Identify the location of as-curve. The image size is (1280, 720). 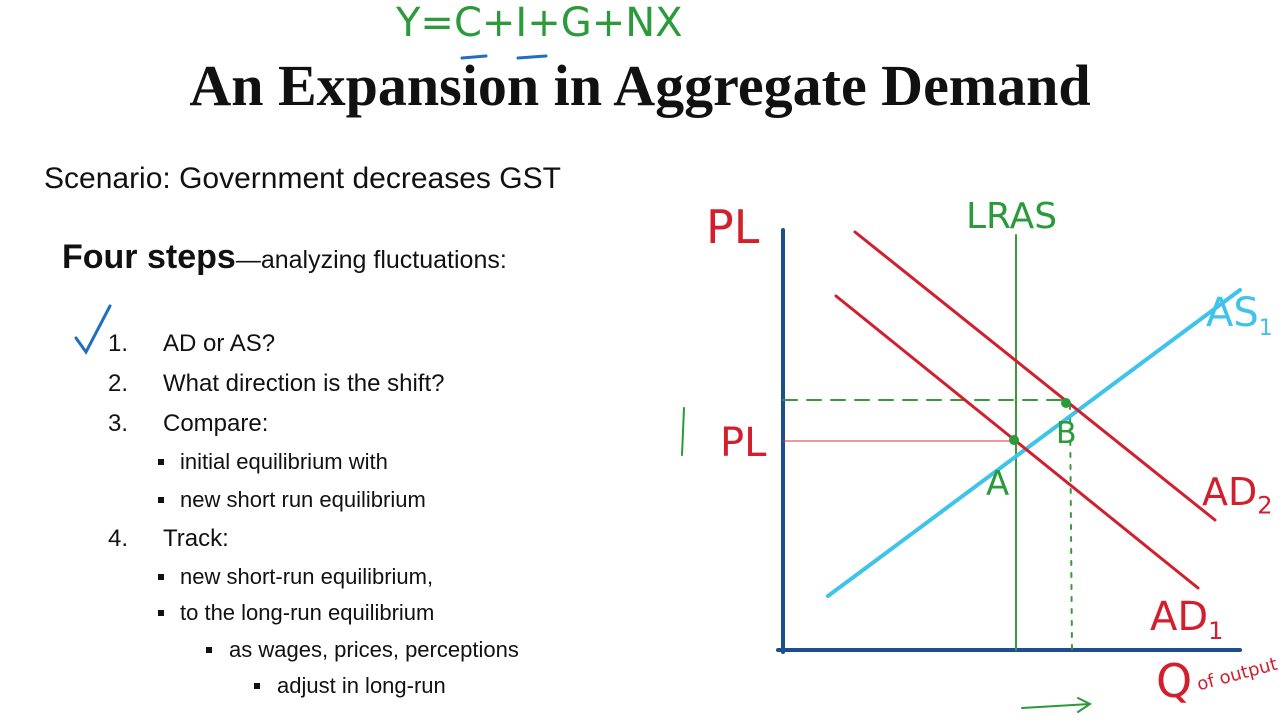
(1034, 443).